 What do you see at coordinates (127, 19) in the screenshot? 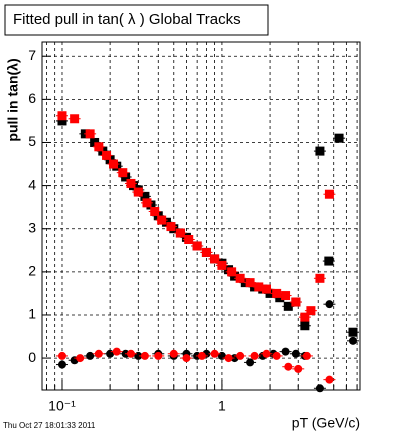
I see `chart-title: Fitted pull in tan( λ ) Global Tracks` at bounding box center [127, 19].